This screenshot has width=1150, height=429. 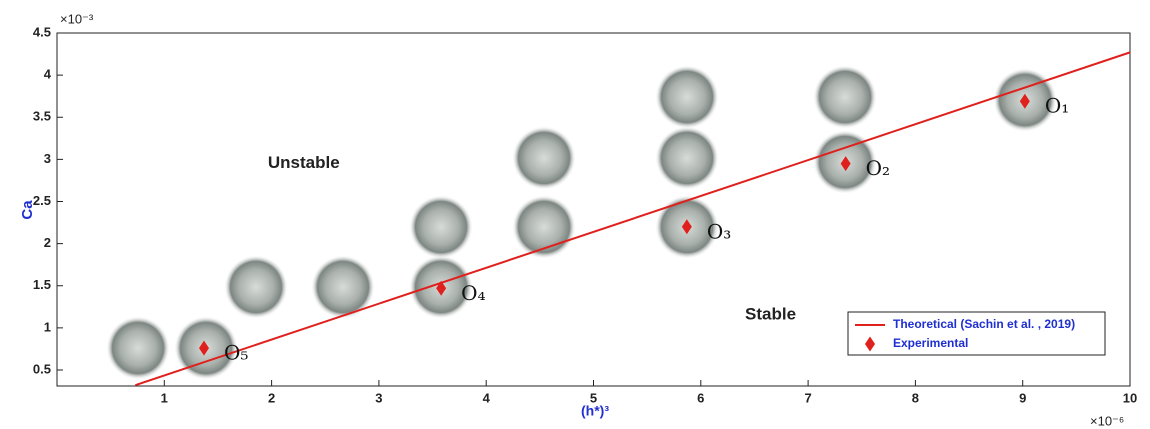 I want to click on legend-label: Theoretical (Sachin et al. , 2019), so click(x=984, y=324).